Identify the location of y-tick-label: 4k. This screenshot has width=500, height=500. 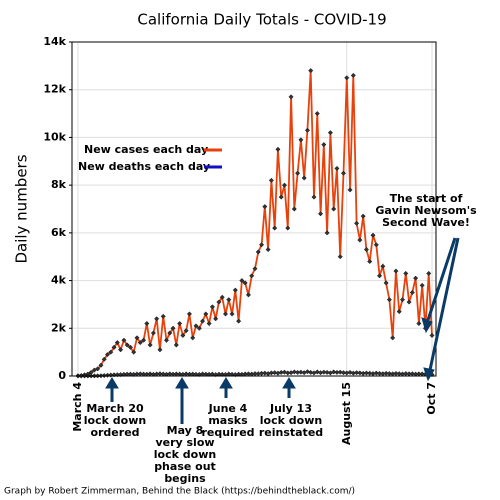
(59, 280).